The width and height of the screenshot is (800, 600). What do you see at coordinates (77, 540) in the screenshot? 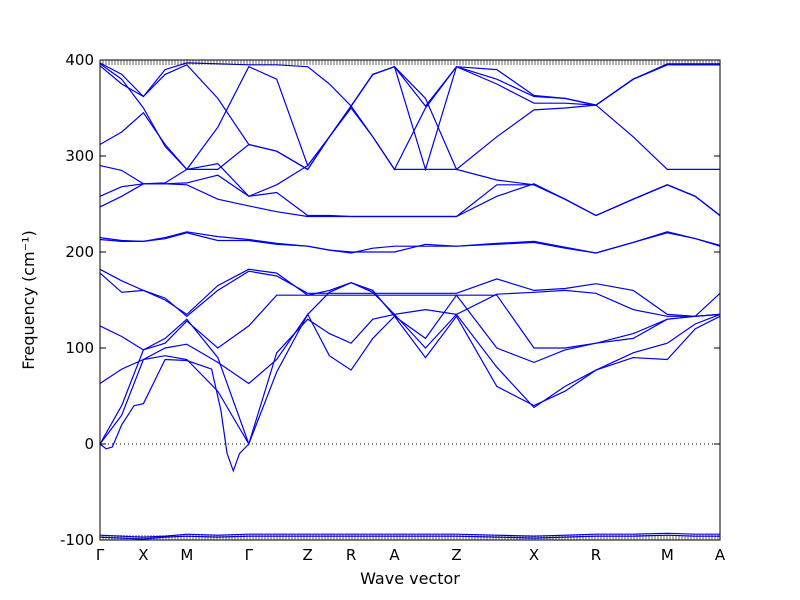
I see `y-tick-label: -100` at bounding box center [77, 540].